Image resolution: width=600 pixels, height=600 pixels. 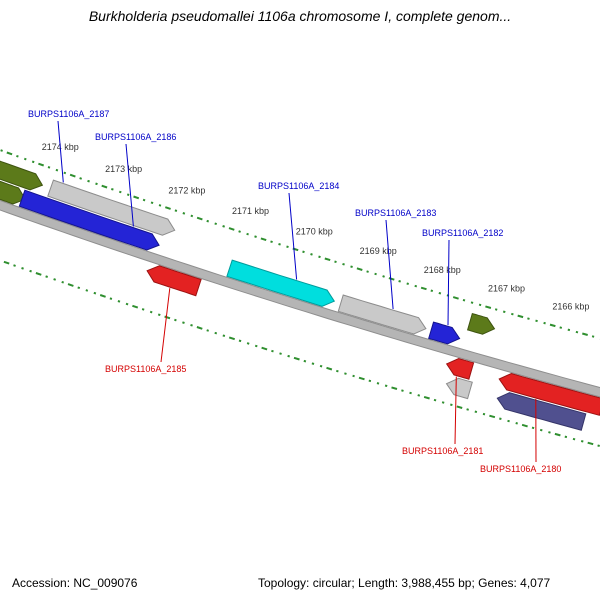 What do you see at coordinates (520, 469) in the screenshot?
I see `gene-label: BURPS1106A_2180` at bounding box center [520, 469].